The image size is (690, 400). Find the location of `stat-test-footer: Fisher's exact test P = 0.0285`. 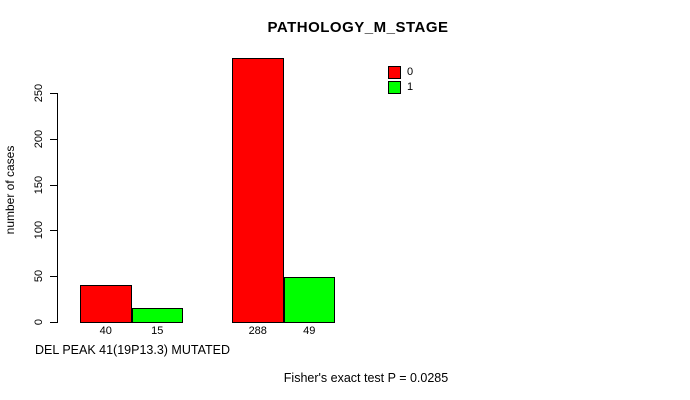

stat-test-footer: Fisher's exact test P = 0.0285 is located at coordinates (366, 378).